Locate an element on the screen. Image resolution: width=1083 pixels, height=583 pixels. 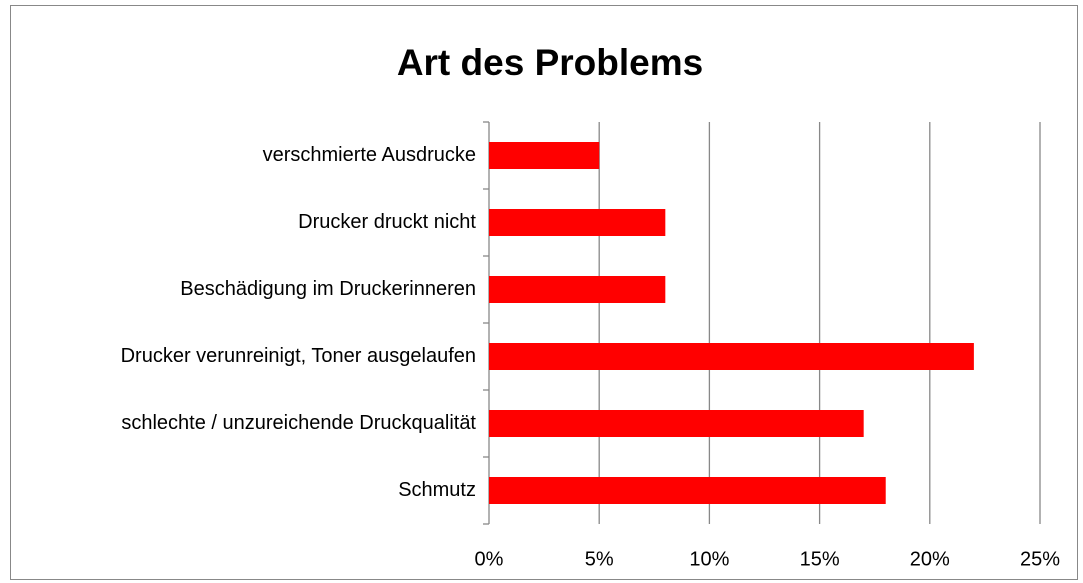
y-tick-label: Schmutz is located at coordinates (437, 490).